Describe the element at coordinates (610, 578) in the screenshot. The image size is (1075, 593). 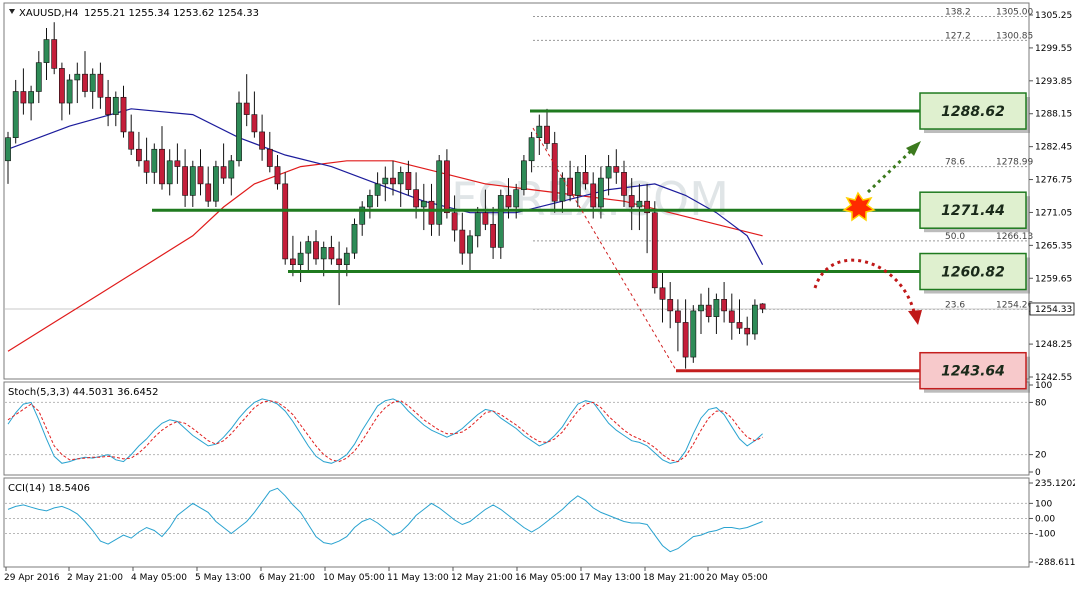
I see `time-tick-label: 17 May 13:00` at that location.